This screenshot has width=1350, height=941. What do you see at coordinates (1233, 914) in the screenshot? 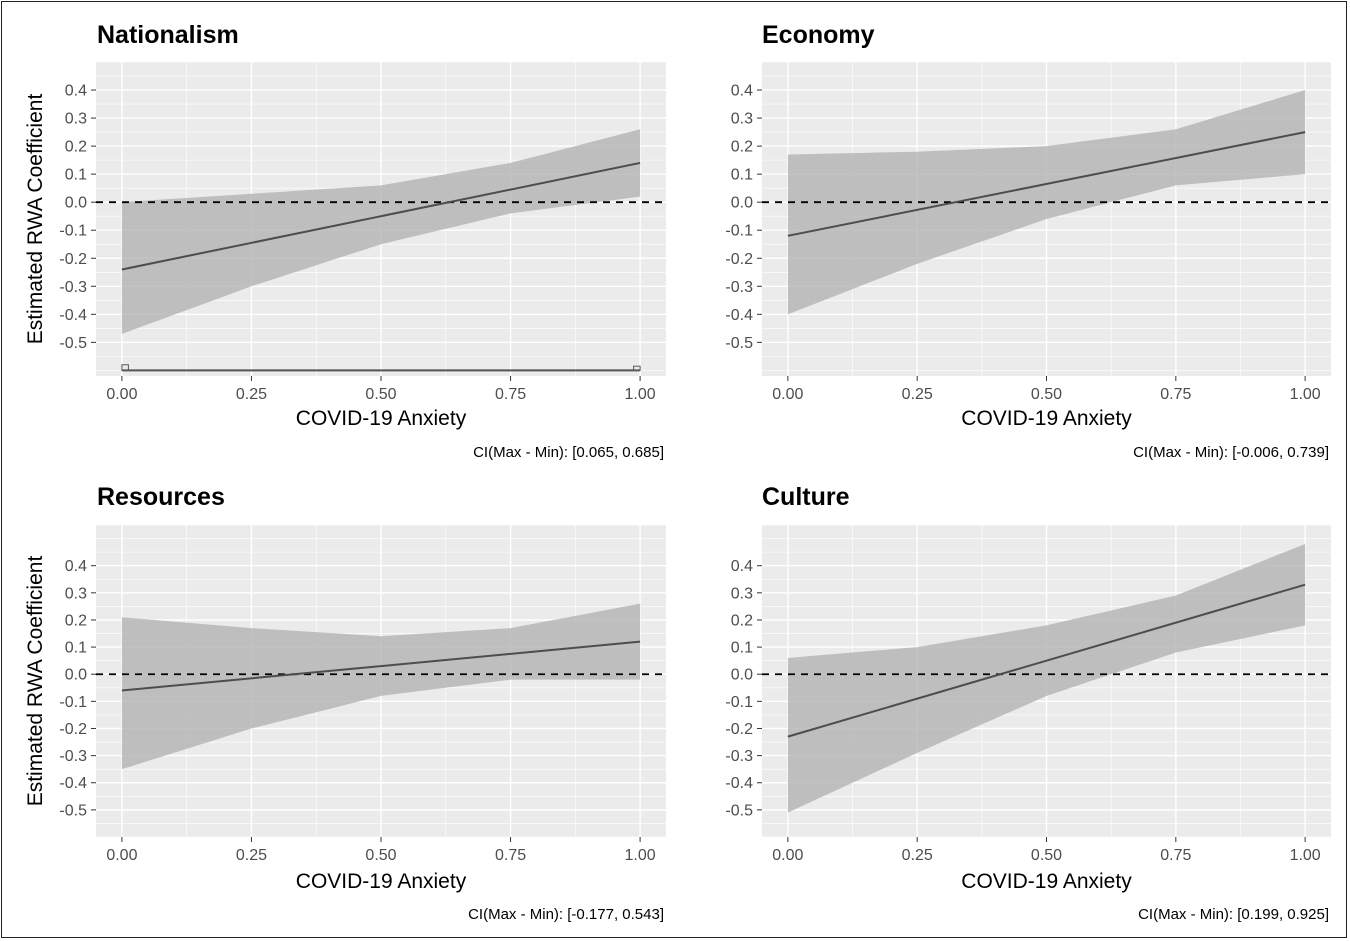
I see `ci-annotation: CI(Max - Min): [0.199, 0.925]` at bounding box center [1233, 914].